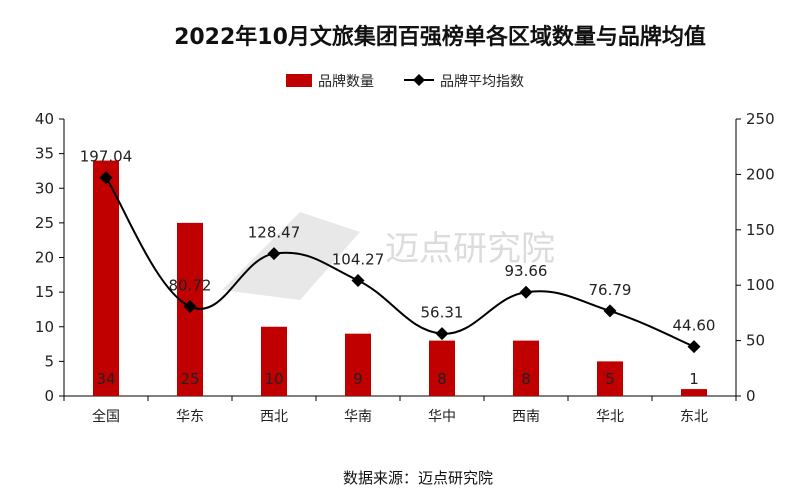  I want to click on x-tick-label: 华南, so click(358, 417).